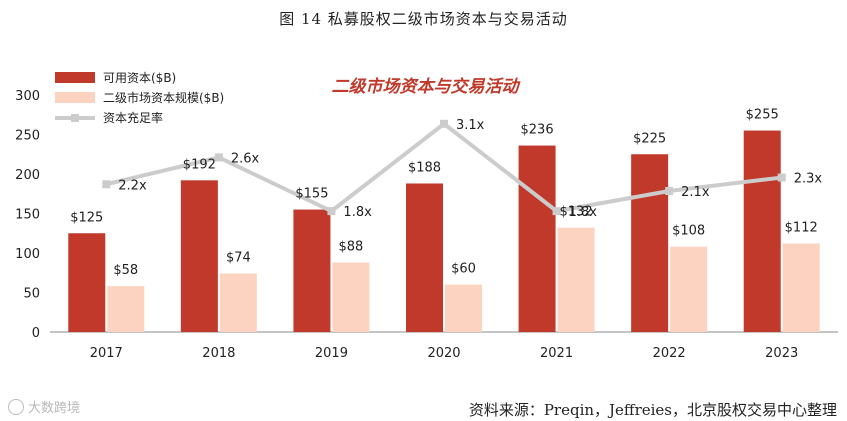 The height and width of the screenshot is (421, 847). What do you see at coordinates (27, 175) in the screenshot?
I see `y-tick-label: 200` at bounding box center [27, 175].